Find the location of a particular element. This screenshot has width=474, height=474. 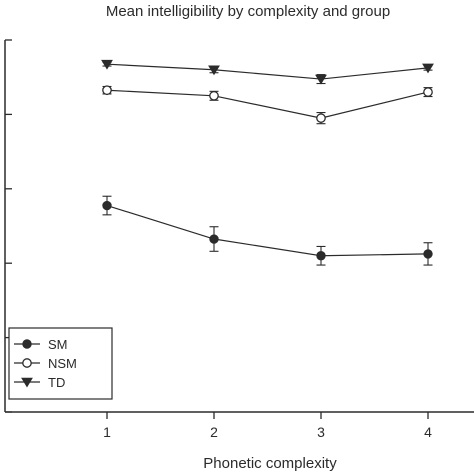

series-td is located at coordinates (267, 72).